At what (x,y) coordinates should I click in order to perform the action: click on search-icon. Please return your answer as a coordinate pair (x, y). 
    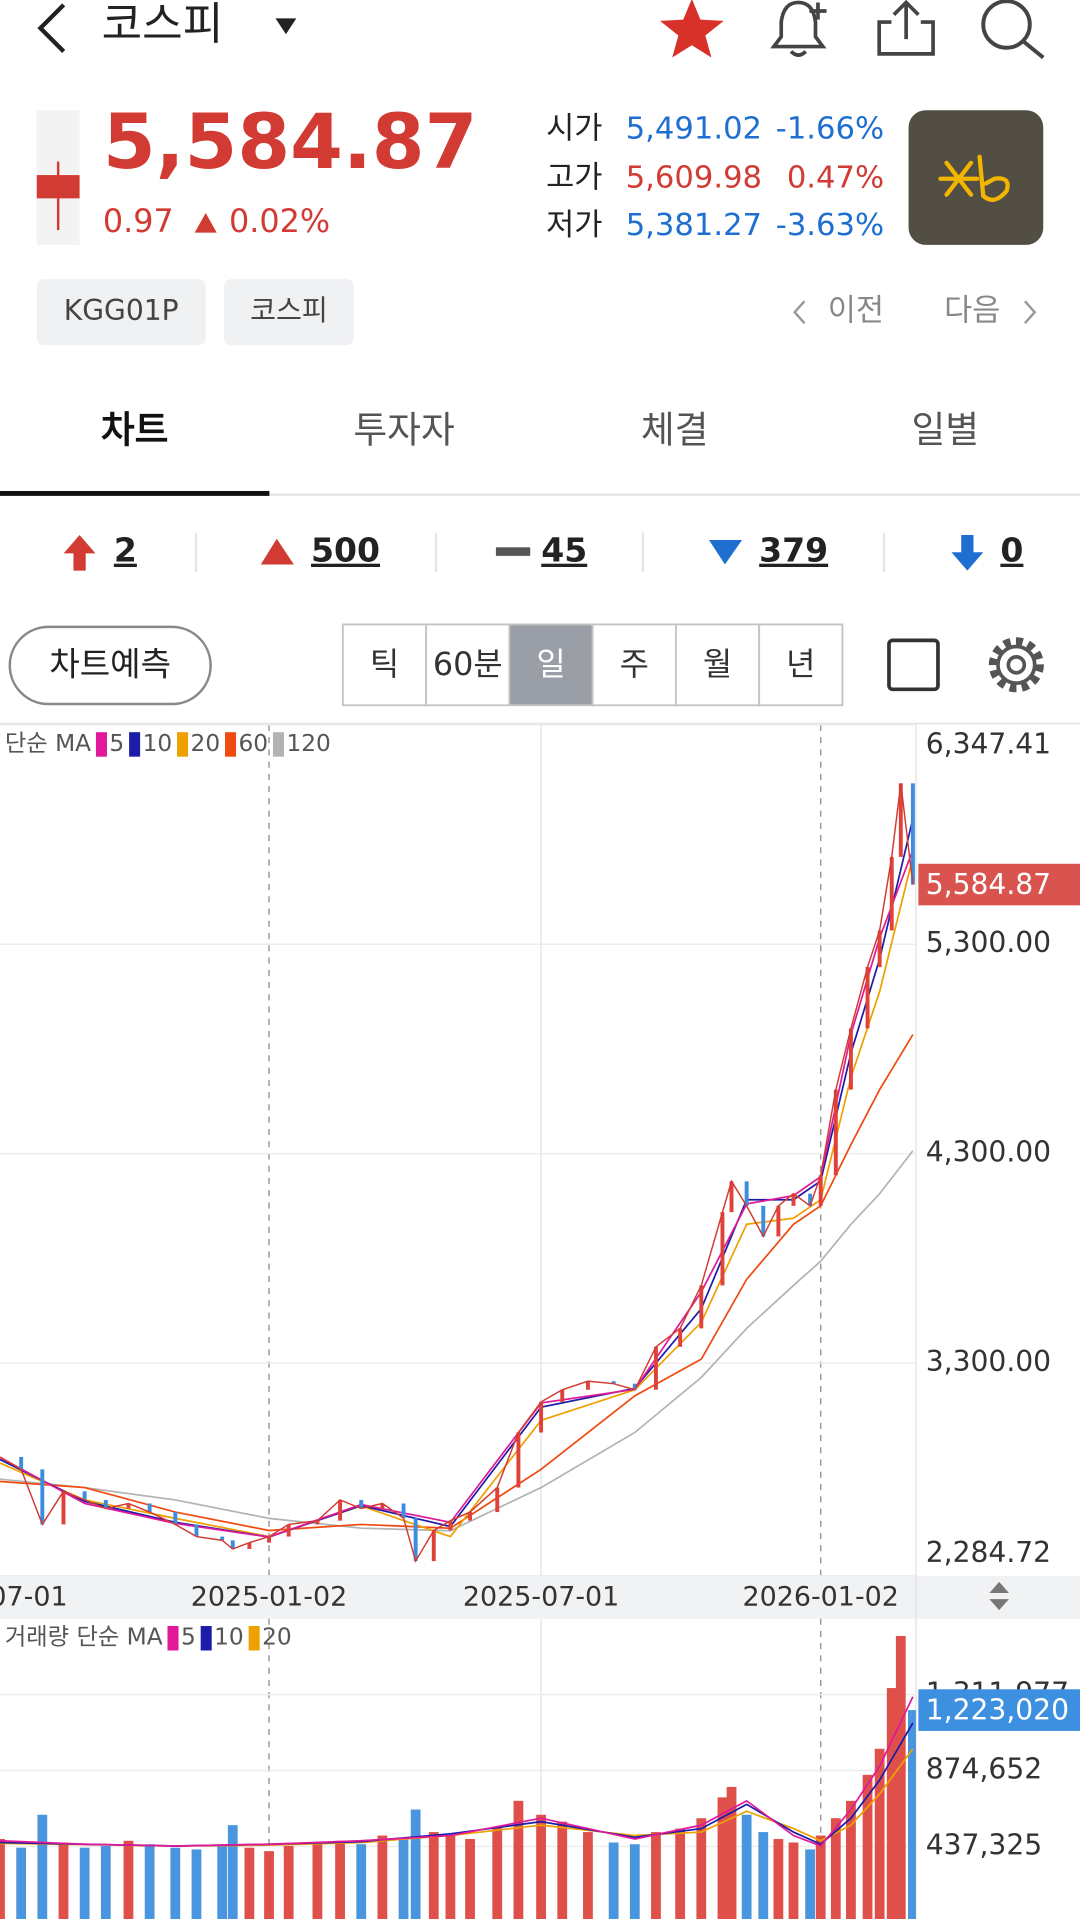
    Looking at the image, I should click on (1013, 30).